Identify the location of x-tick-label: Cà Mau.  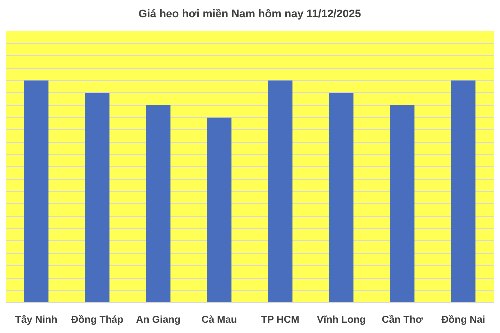
(220, 320).